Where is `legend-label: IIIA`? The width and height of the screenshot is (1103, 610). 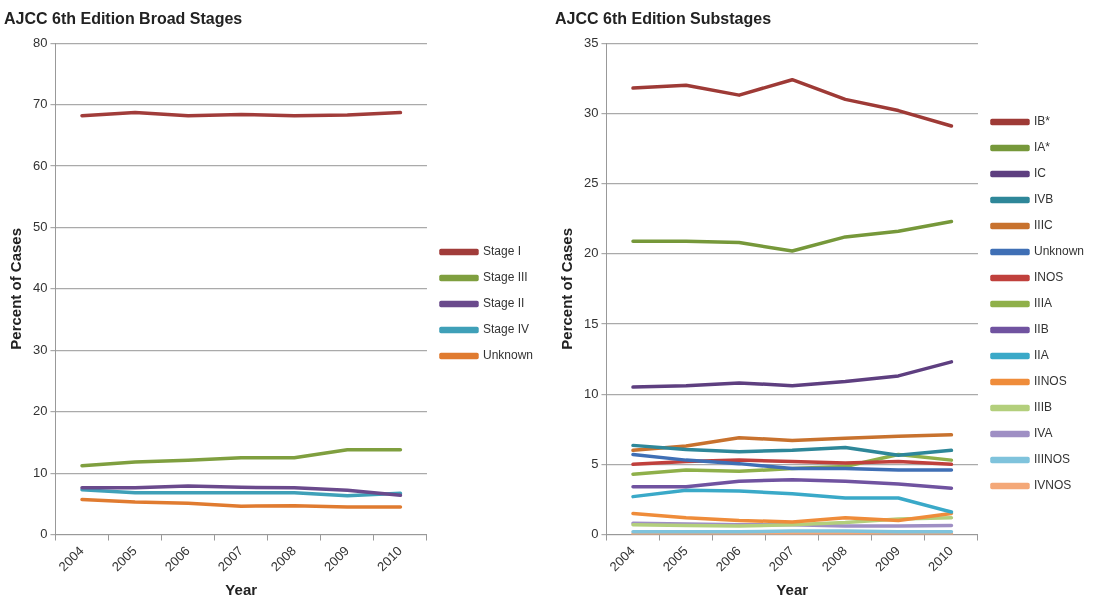
legend-label: IIIA is located at coordinates (1042, 303).